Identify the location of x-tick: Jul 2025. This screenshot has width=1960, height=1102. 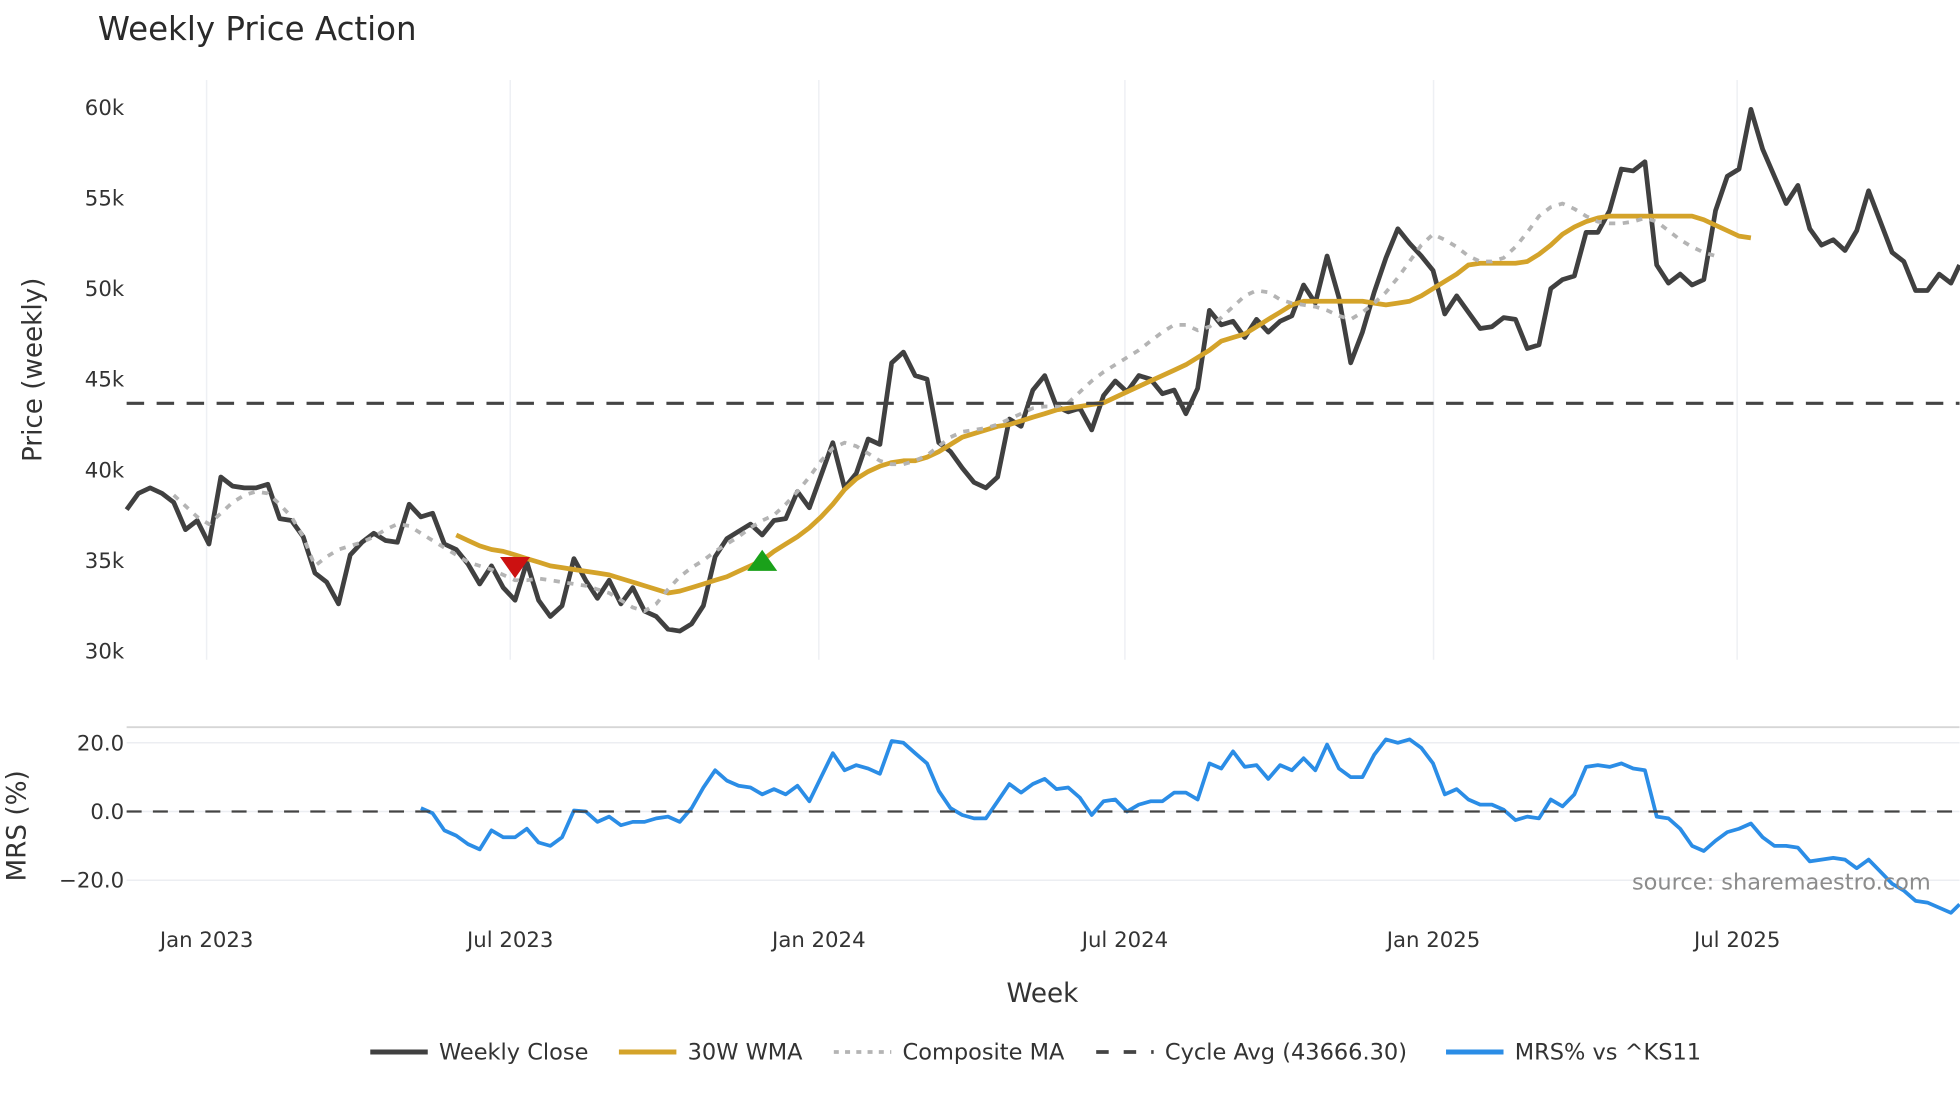
(1736, 940).